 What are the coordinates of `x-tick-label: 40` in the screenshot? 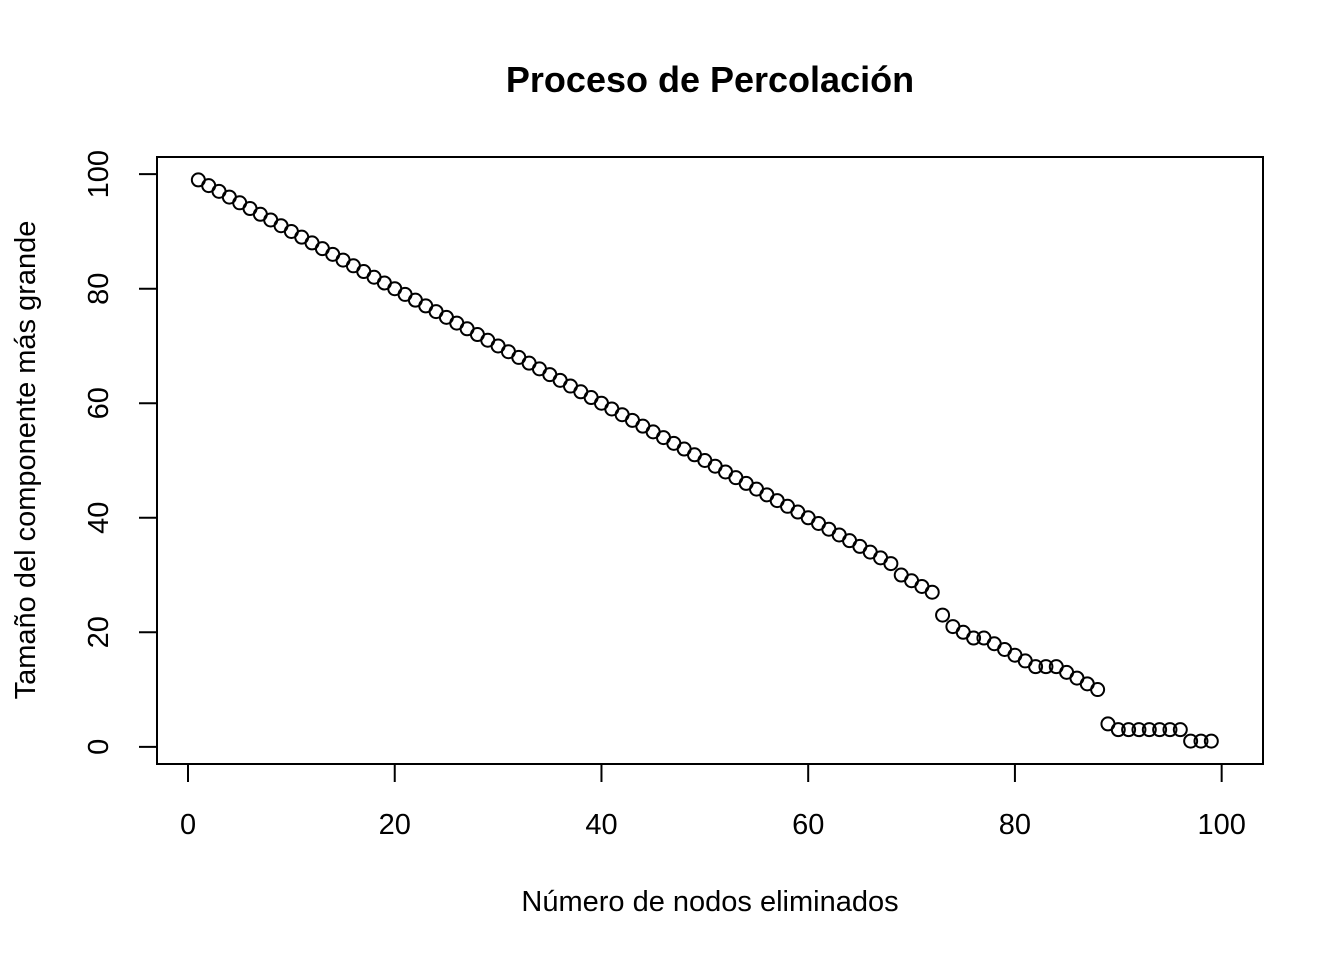 It's located at (601, 825).